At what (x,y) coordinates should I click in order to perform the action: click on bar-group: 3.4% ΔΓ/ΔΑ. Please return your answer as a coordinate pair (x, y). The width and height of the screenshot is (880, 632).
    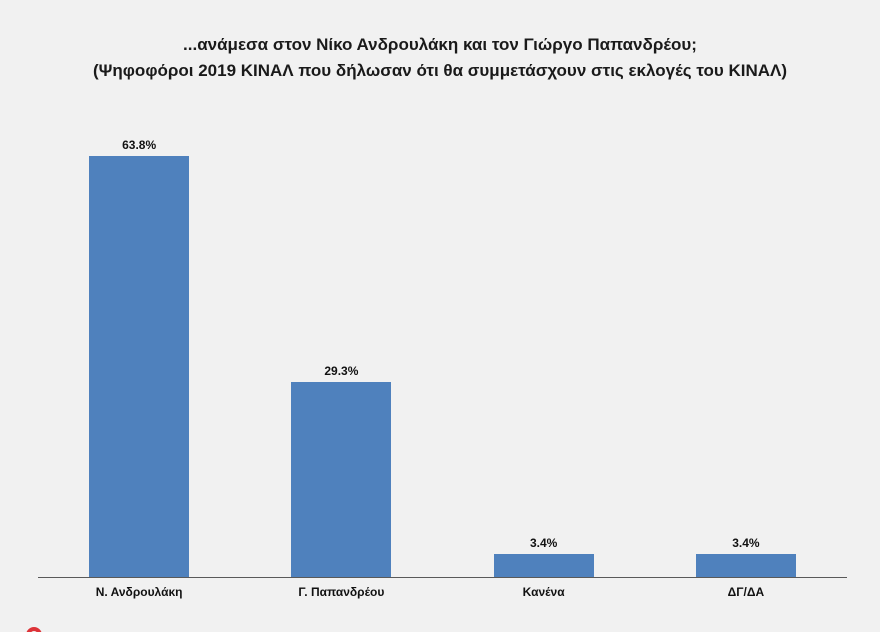
    Looking at the image, I should click on (745, 368).